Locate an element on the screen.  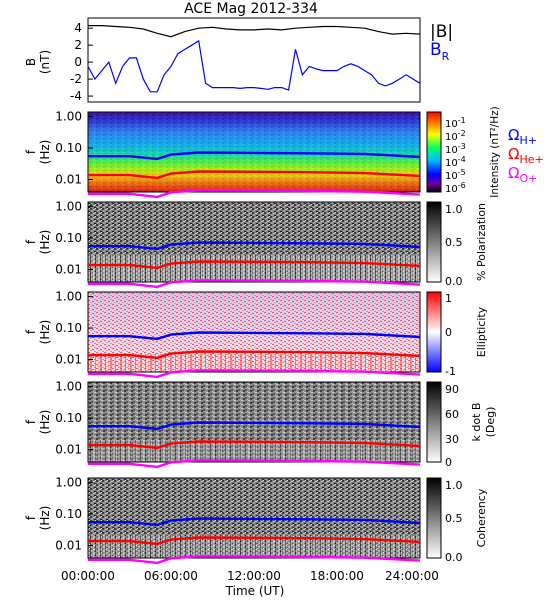
ellipticity-cbar-tick-min: -1 is located at coordinates (450, 371).